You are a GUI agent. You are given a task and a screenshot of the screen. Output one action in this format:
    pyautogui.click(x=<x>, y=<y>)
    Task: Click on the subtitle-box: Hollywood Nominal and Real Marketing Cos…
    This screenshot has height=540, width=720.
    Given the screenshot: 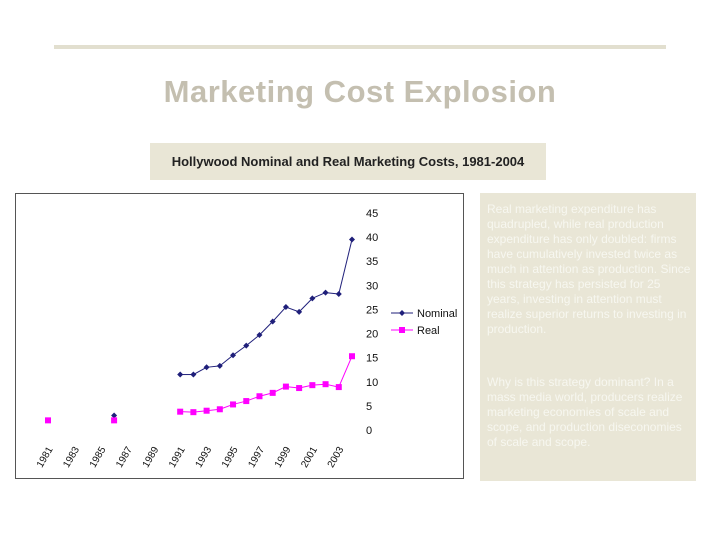 What is the action you would take?
    pyautogui.click(x=348, y=161)
    